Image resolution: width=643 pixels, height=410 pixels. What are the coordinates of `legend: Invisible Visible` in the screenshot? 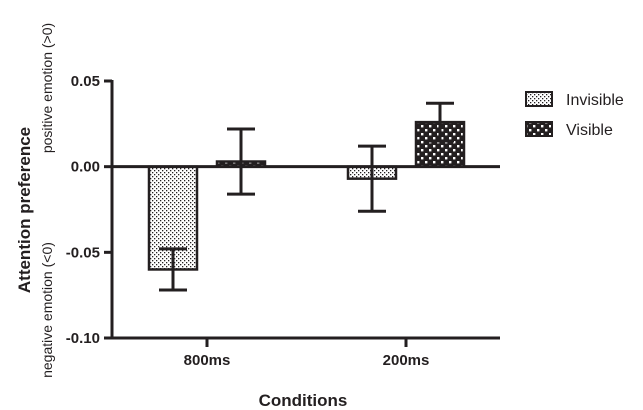 It's located at (574, 115).